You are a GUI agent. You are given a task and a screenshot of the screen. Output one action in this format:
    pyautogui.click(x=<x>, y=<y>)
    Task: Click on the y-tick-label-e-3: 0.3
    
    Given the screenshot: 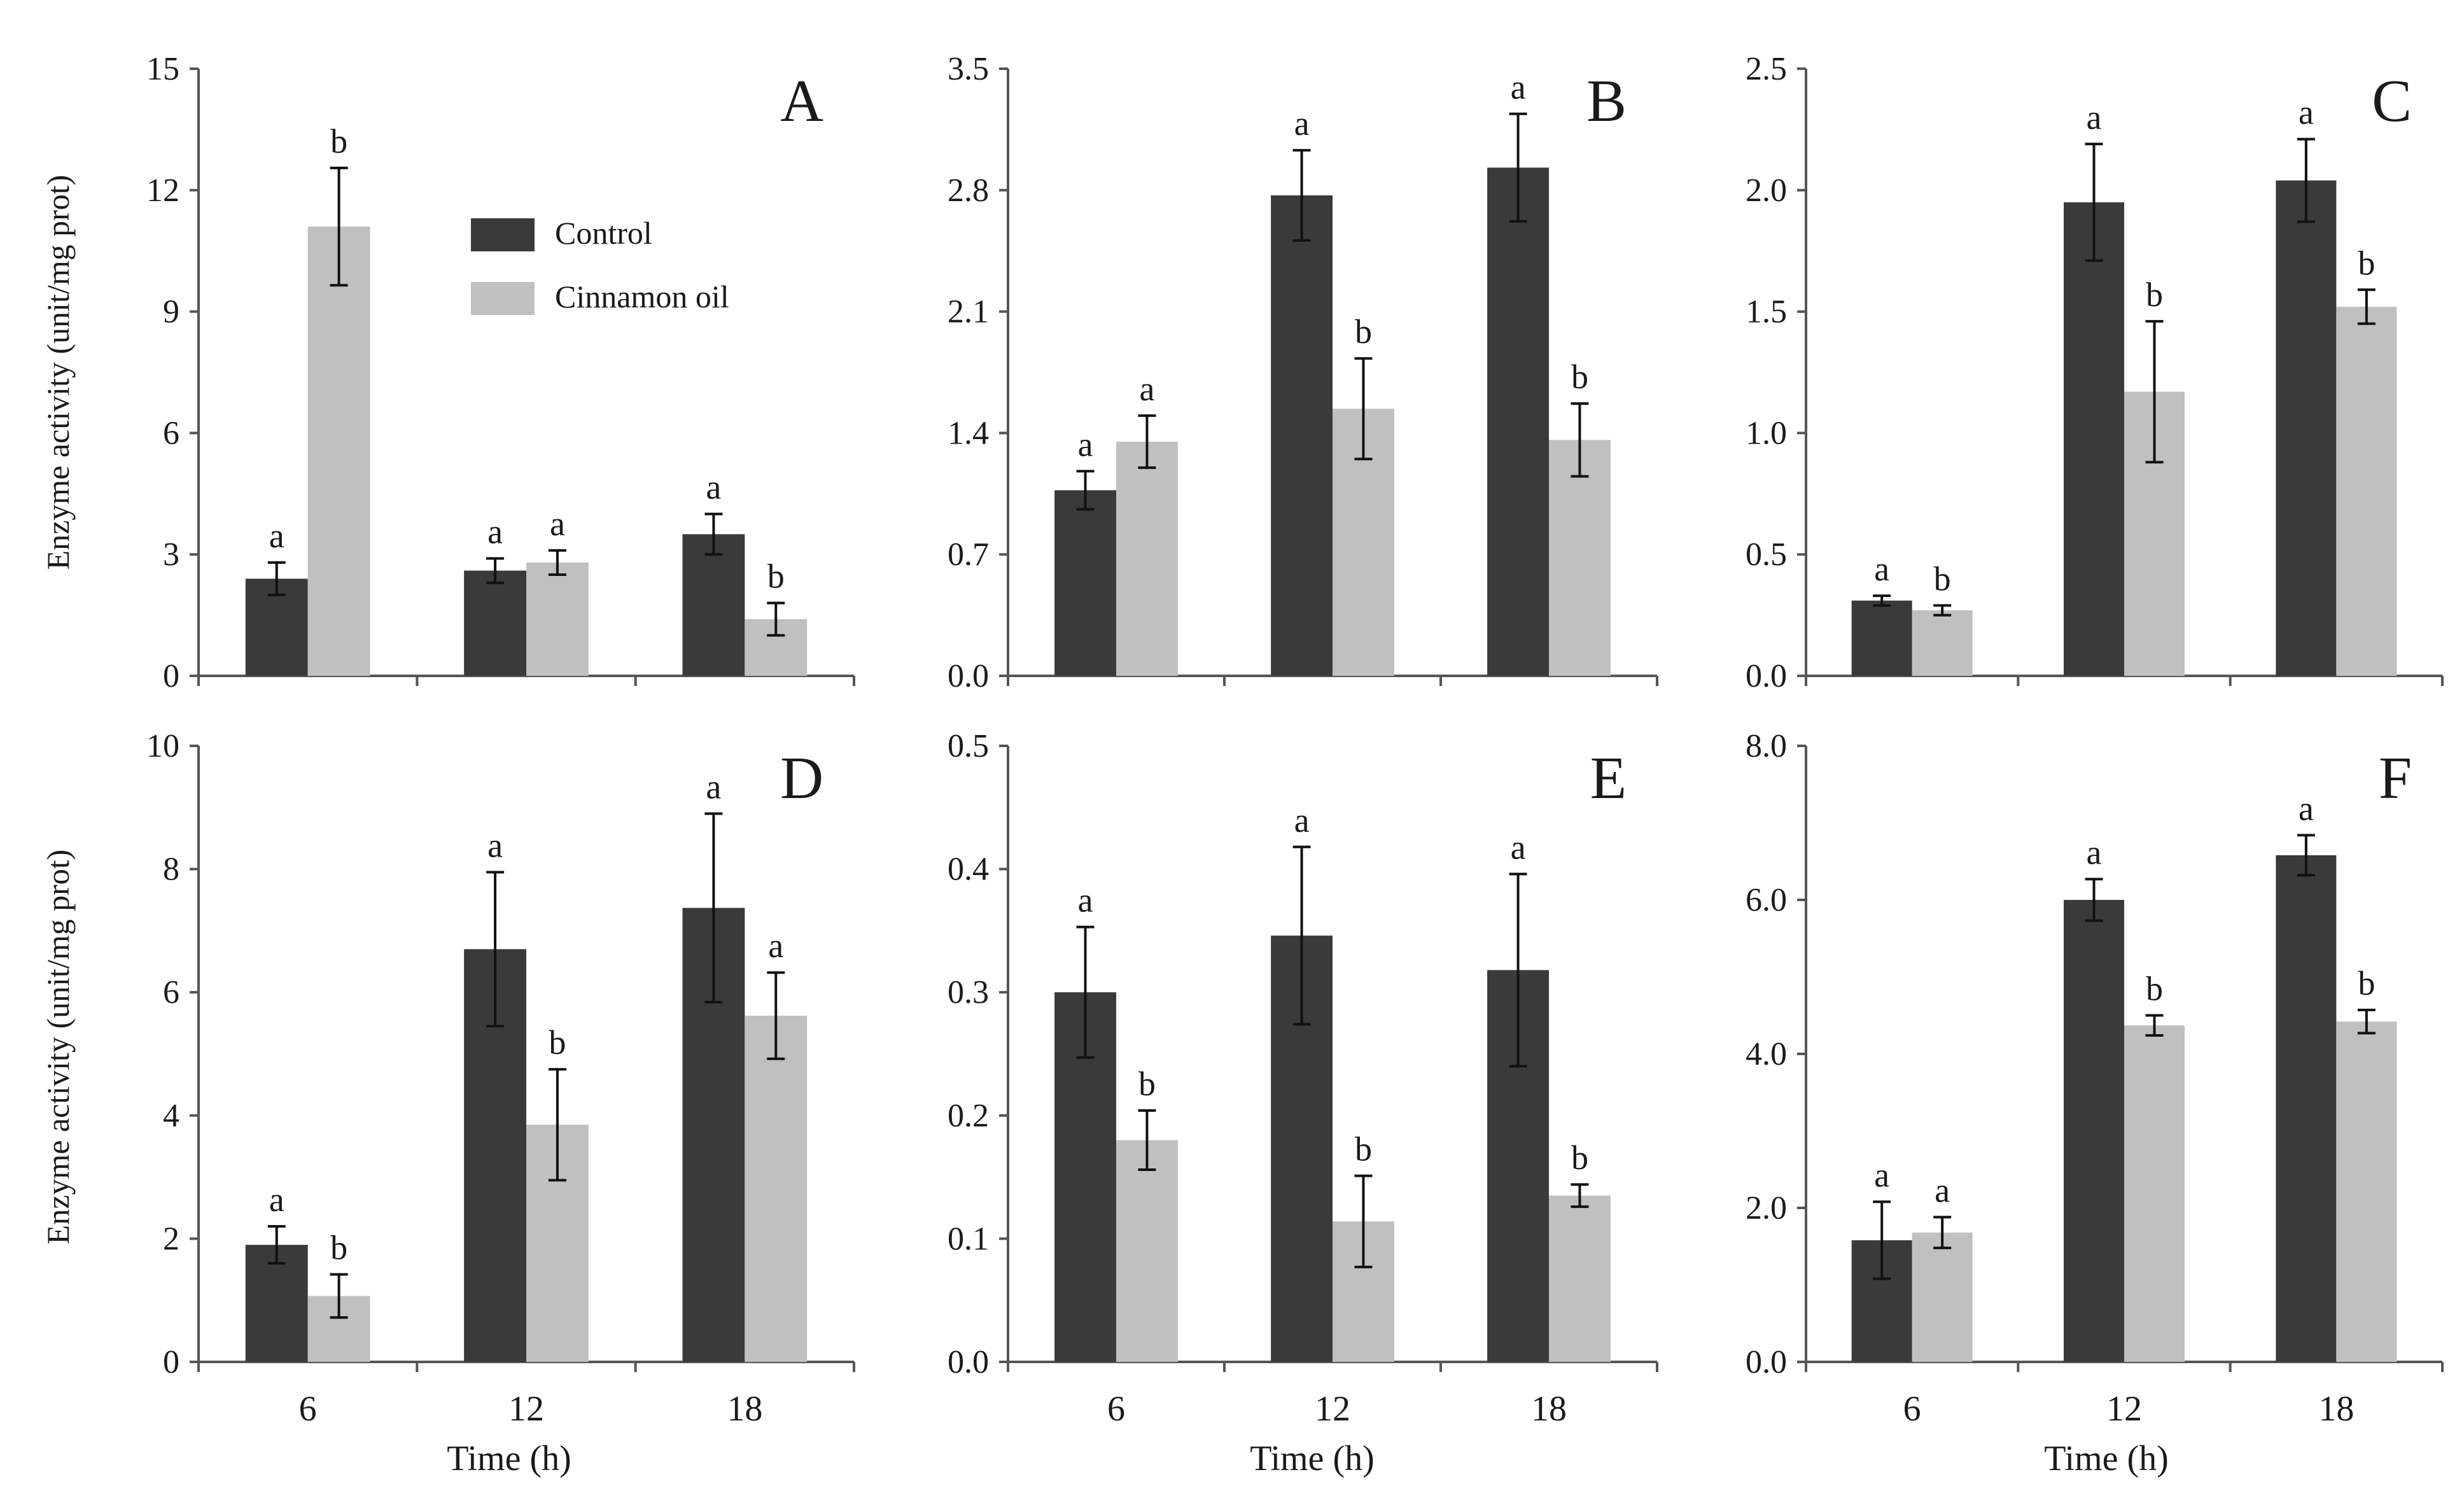 What is the action you would take?
    pyautogui.click(x=968, y=992)
    